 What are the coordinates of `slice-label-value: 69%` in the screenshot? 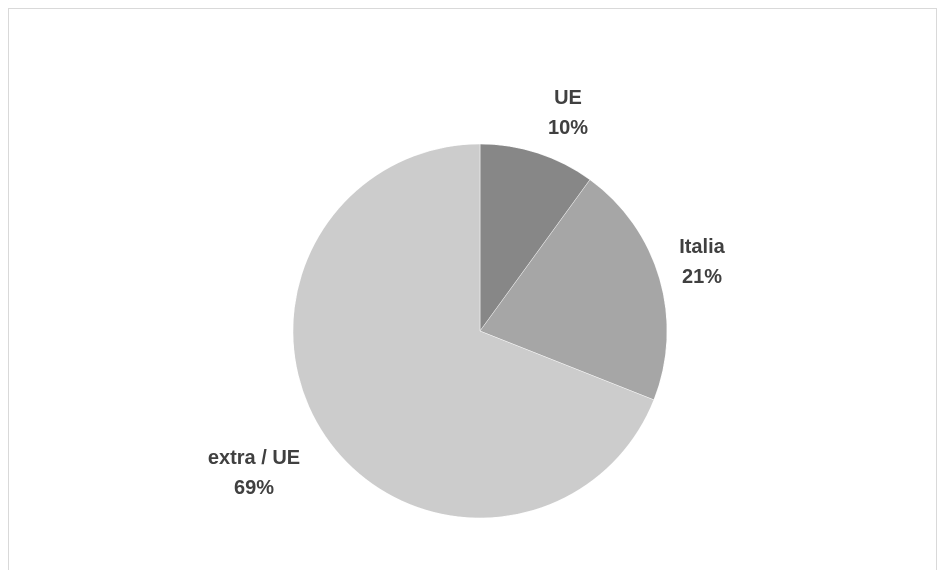 It's located at (254, 488).